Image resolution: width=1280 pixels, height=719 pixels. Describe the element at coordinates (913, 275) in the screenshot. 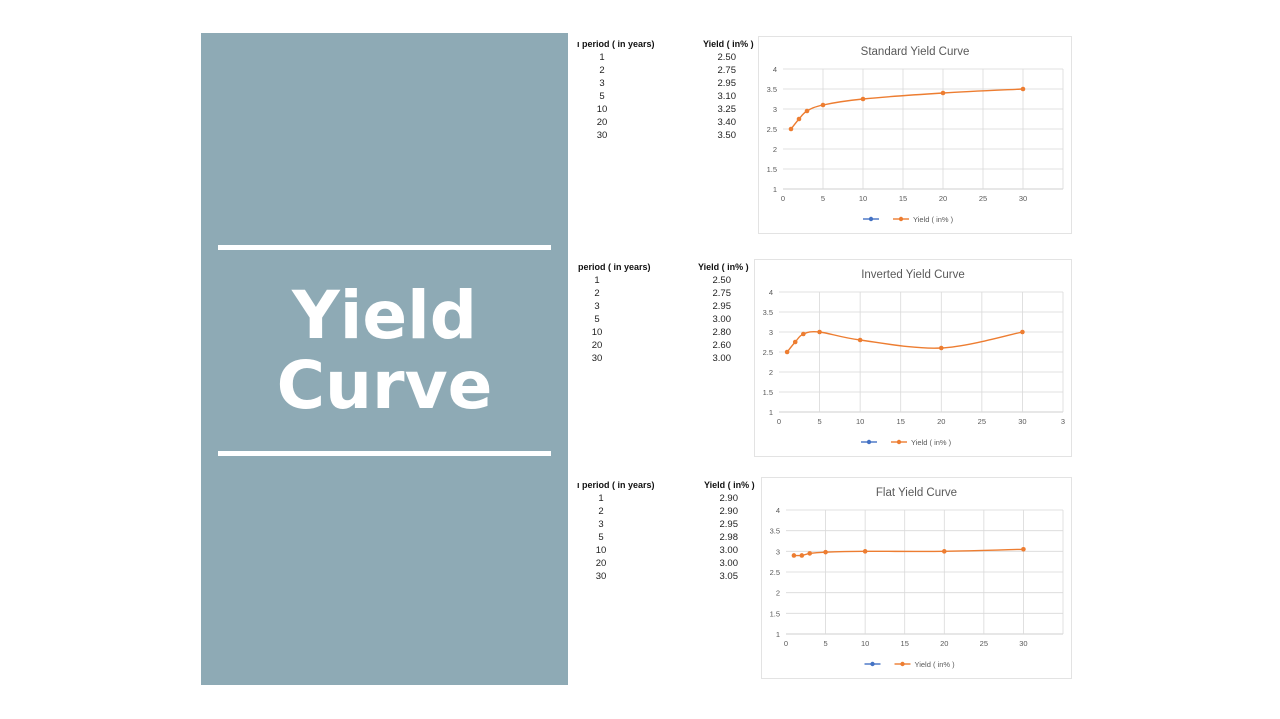

I see `chart-title: Inverted Yield Curve` at that location.